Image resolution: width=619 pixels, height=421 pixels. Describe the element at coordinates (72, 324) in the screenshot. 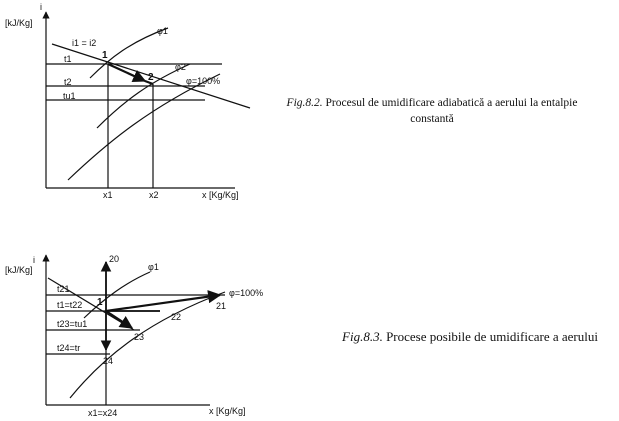

I see `fig2-t23-tu1-label: t23=tu1` at that location.